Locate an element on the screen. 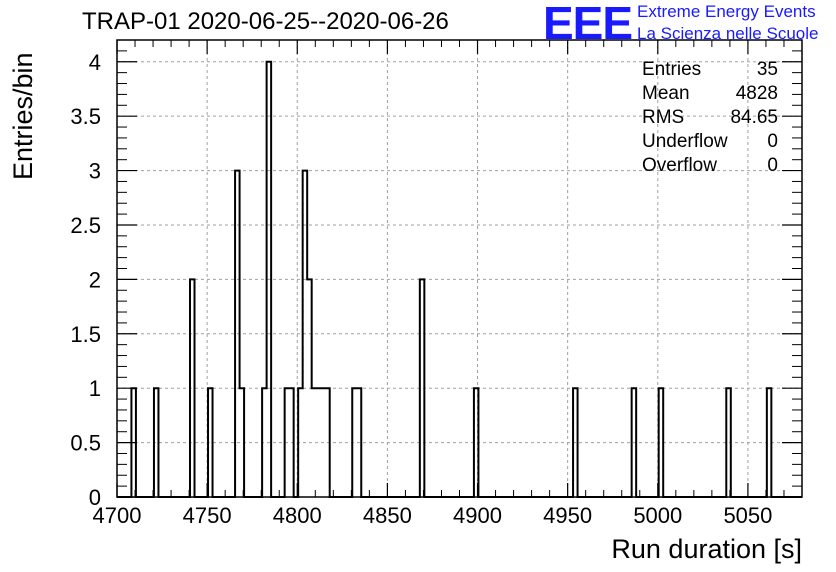 This screenshot has width=836, height=572. y-axis-label: Entries/bin is located at coordinates (23, 116).